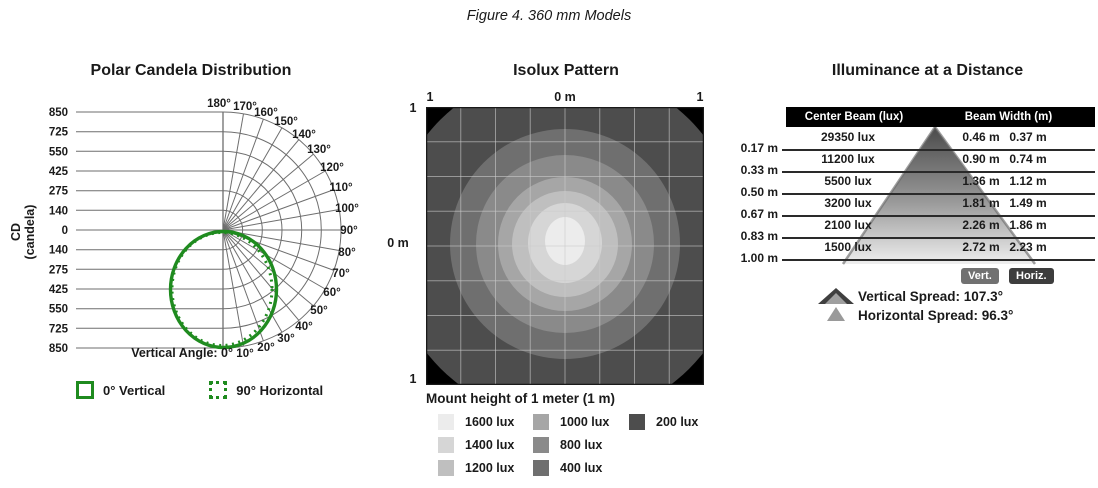  What do you see at coordinates (58, 251) in the screenshot?
I see `svg-text: 140` at bounding box center [58, 251].